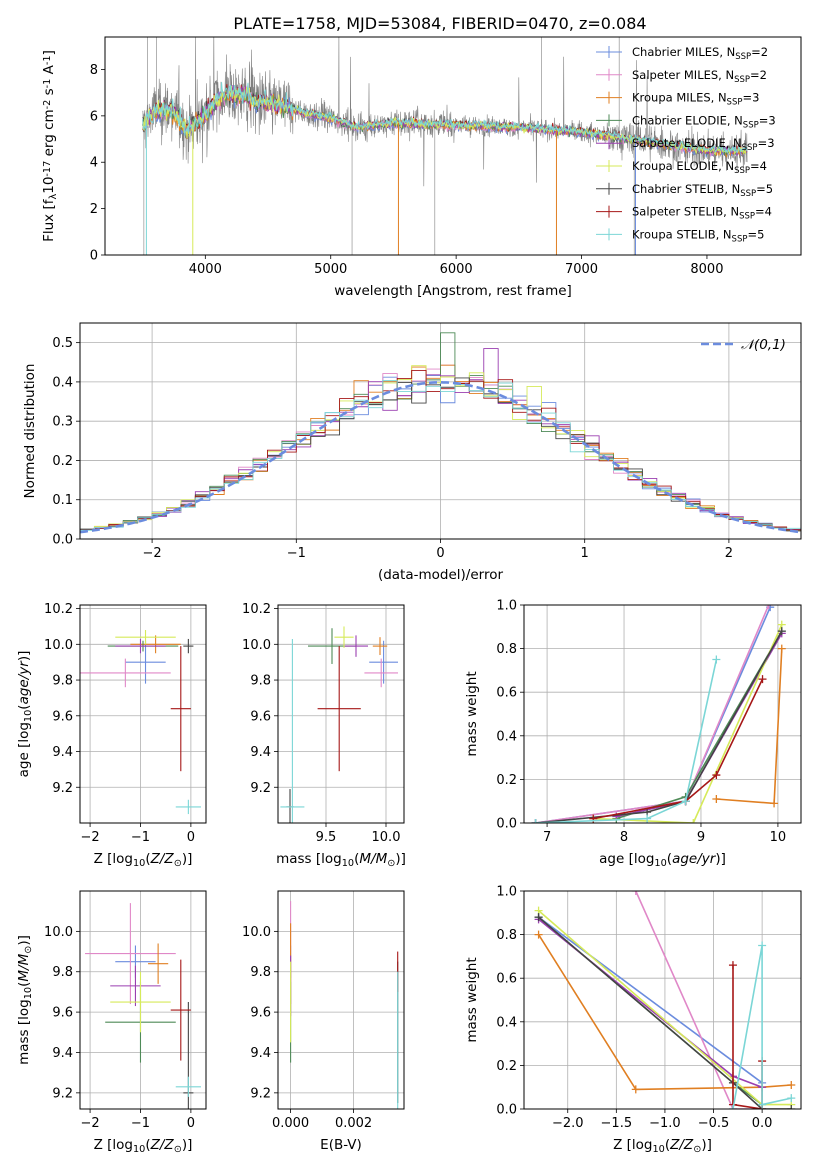  Describe the element at coordinates (472, 999) in the screenshot. I see `y-axis-label: mass weight` at that location.